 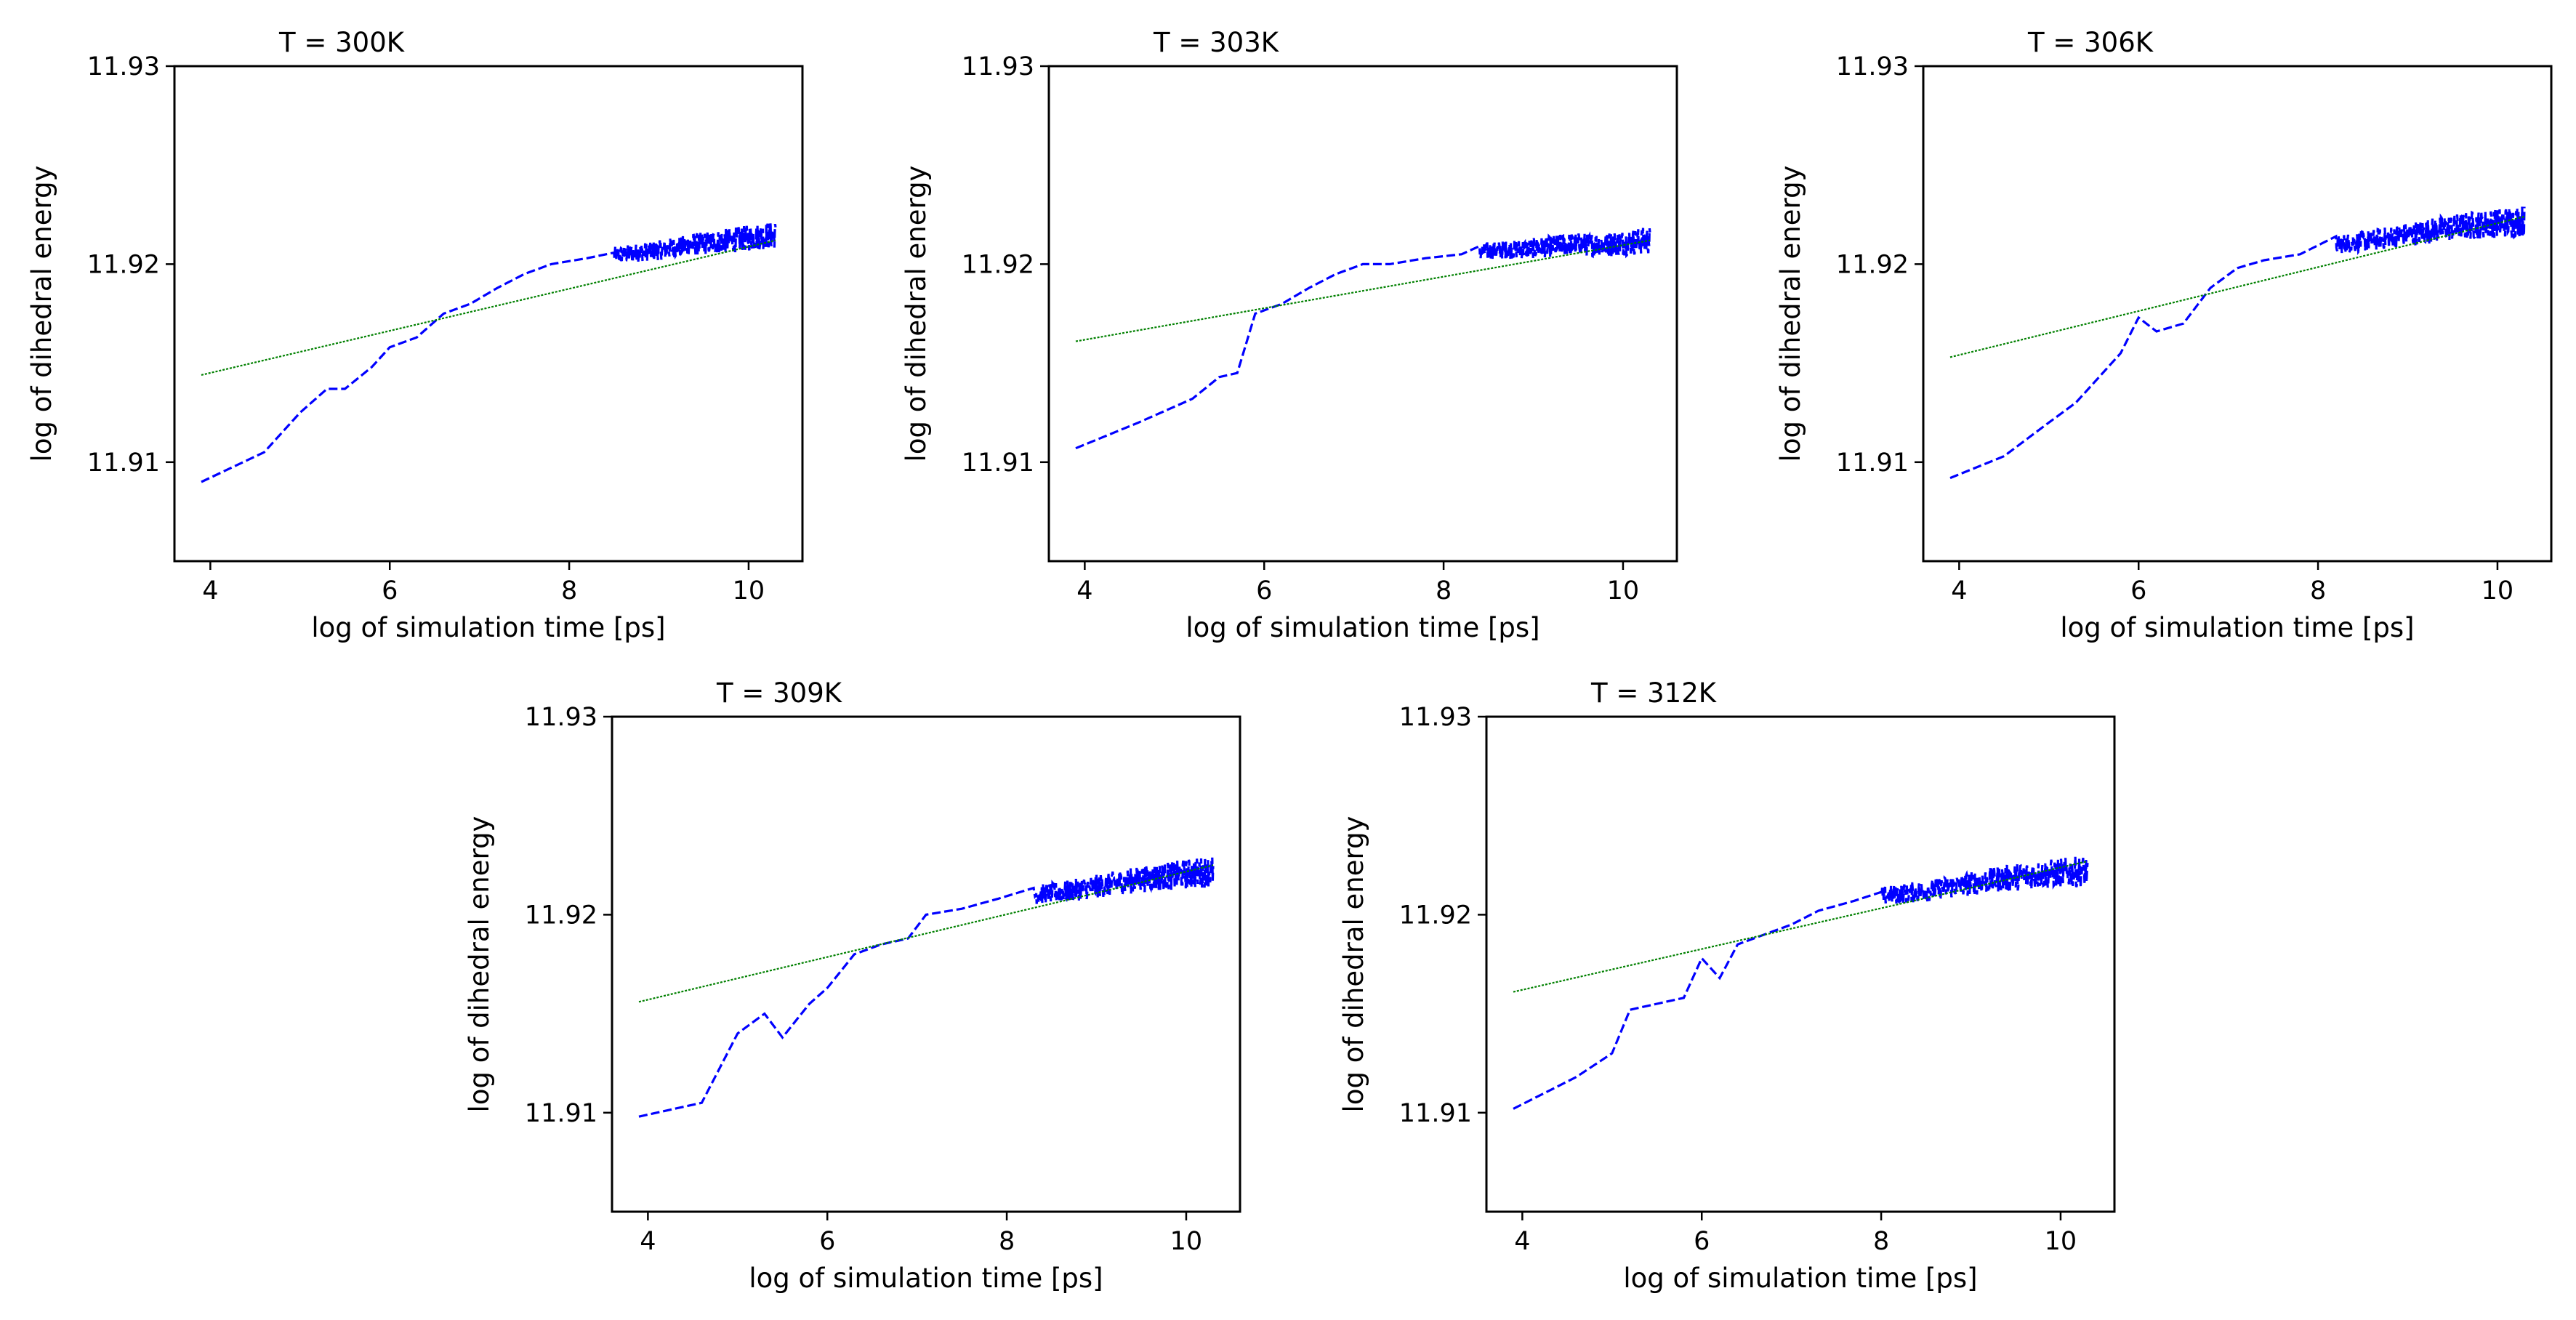 What do you see at coordinates (1216, 42) in the screenshot?
I see `plot-title: T = 303K` at bounding box center [1216, 42].